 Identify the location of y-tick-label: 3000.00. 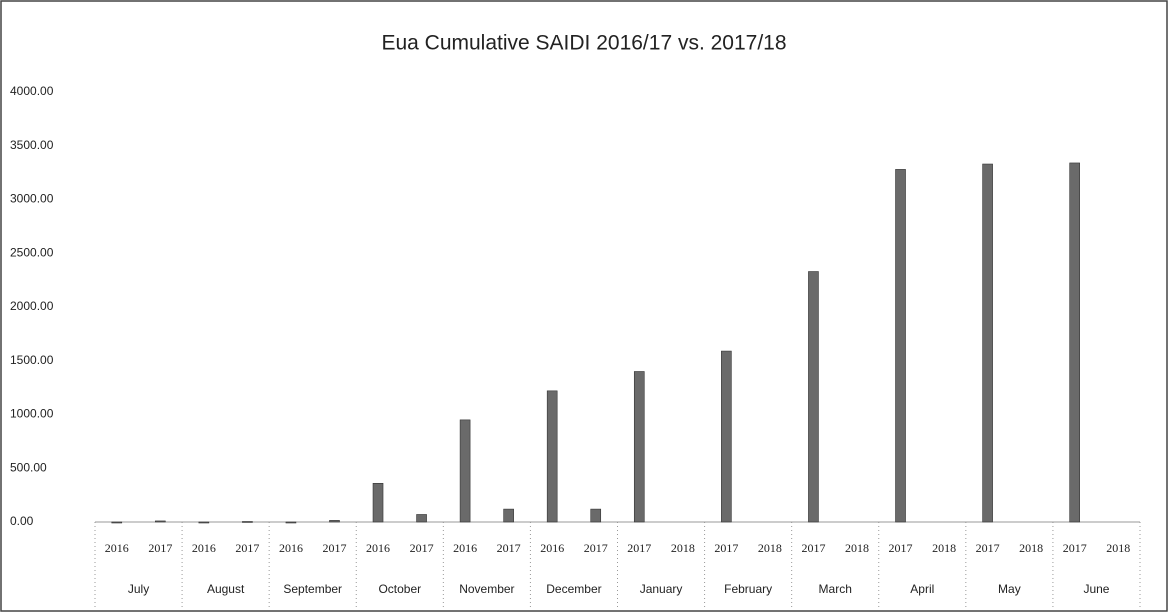
(32, 199).